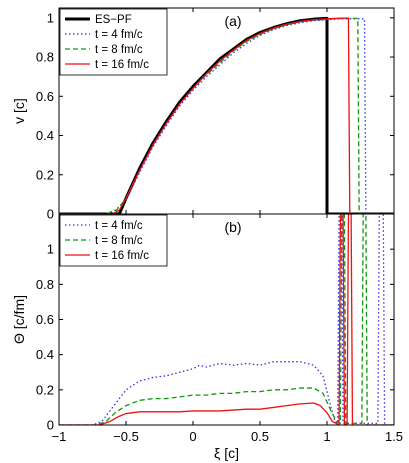  What do you see at coordinates (113, 20) in the screenshot?
I see `legend-label-a-0: ES−PF` at bounding box center [113, 20].